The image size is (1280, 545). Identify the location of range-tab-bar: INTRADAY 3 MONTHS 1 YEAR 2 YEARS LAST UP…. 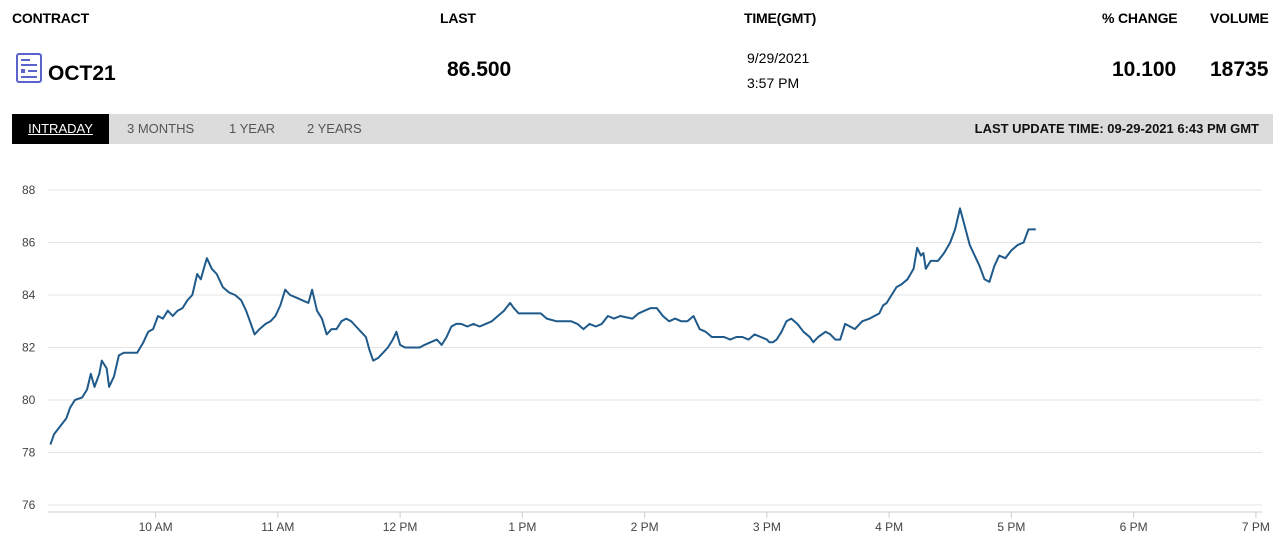
(642, 129).